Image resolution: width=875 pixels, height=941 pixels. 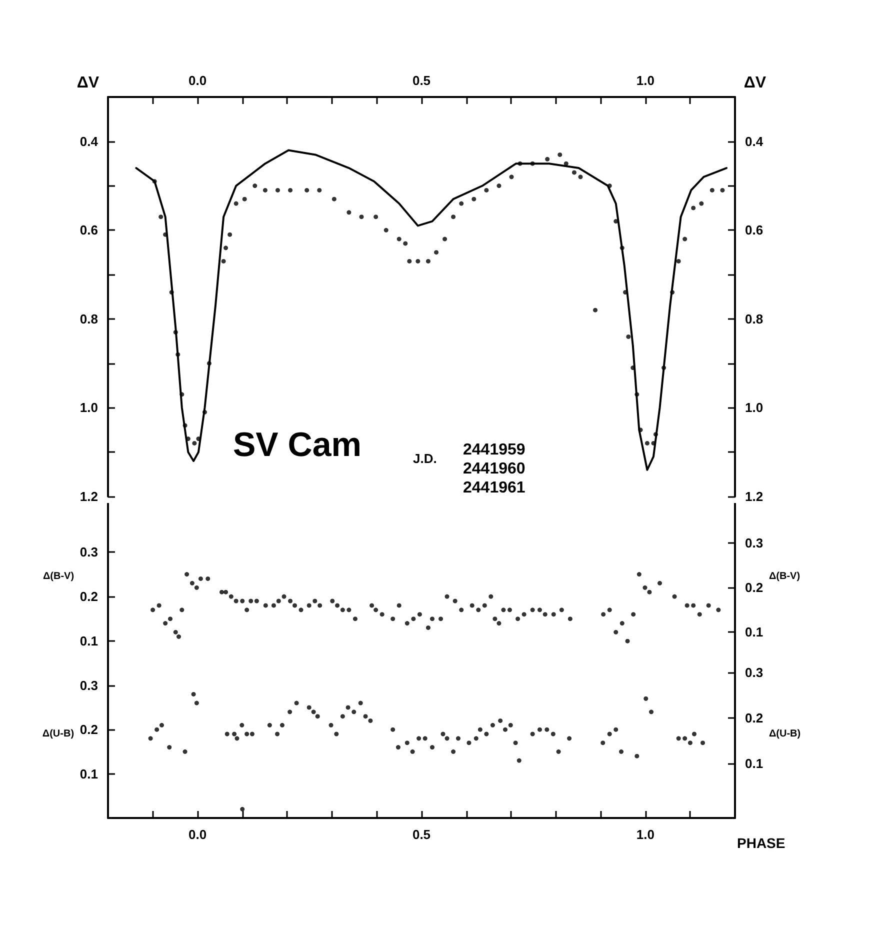 What do you see at coordinates (89, 496) in the screenshot?
I see `y-tick-label: 1.2` at bounding box center [89, 496].